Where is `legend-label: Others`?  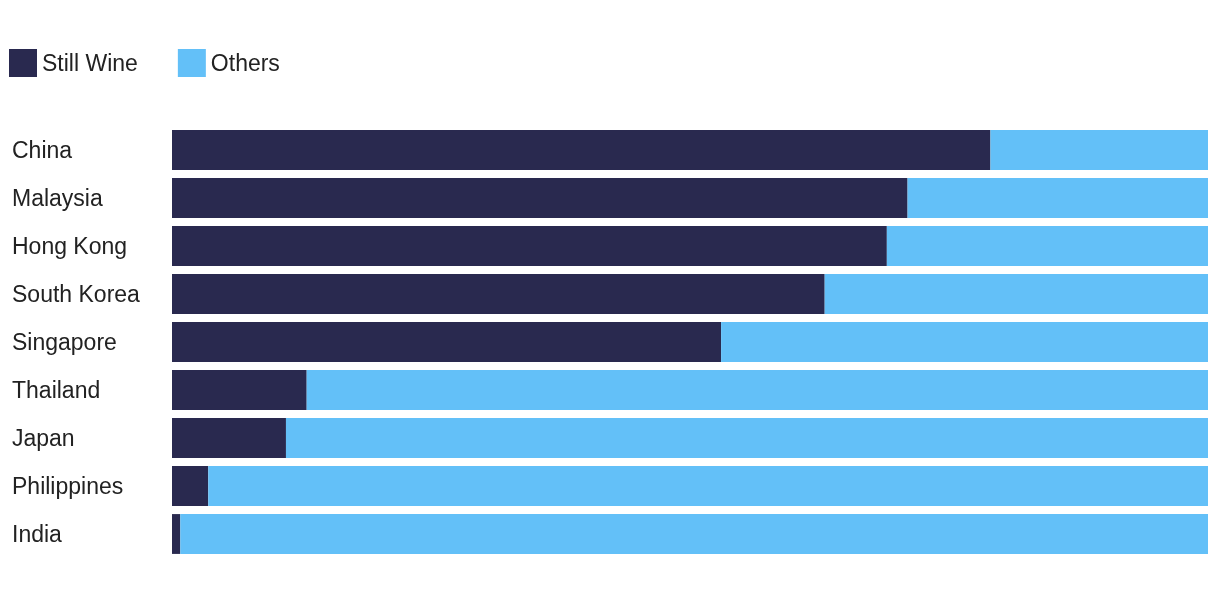 legend-label: Others is located at coordinates (245, 63).